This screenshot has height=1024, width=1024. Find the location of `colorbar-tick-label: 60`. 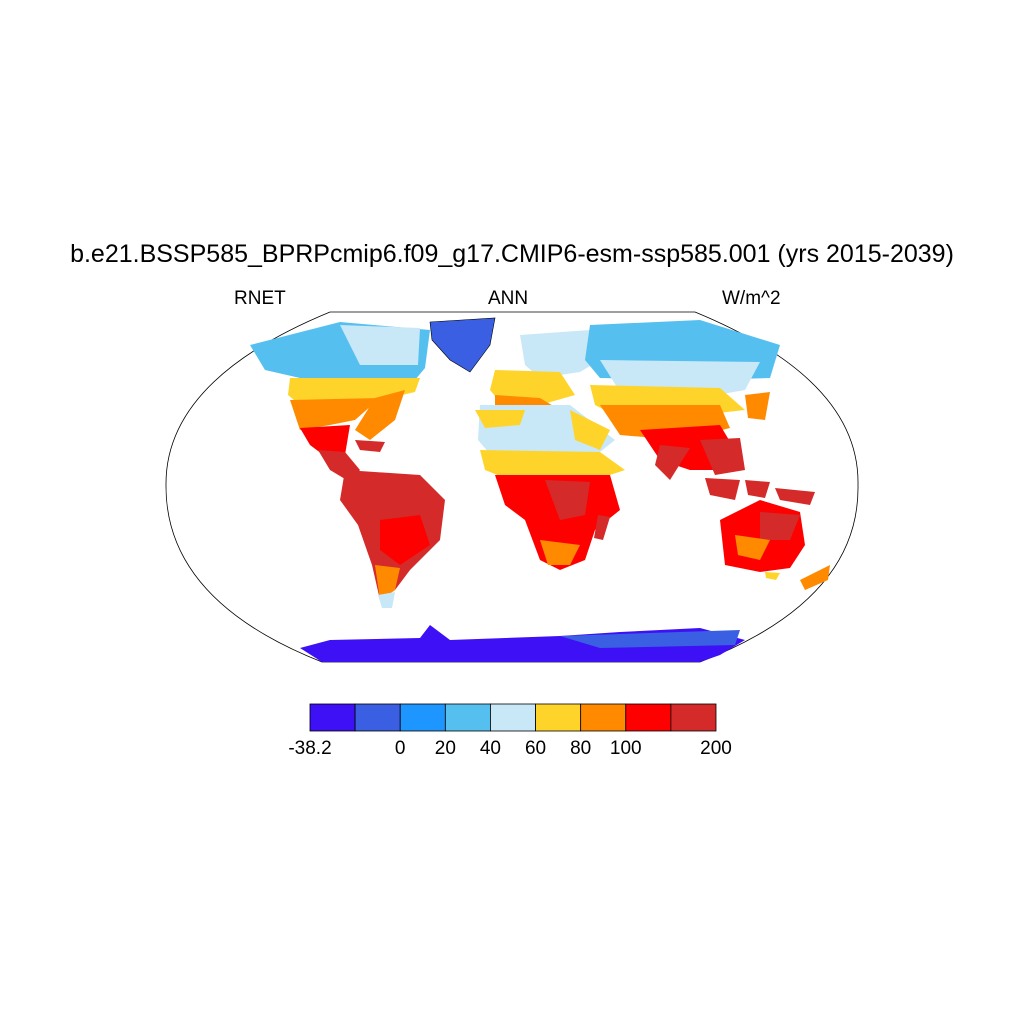

colorbar-tick-label: 60 is located at coordinates (535, 748).